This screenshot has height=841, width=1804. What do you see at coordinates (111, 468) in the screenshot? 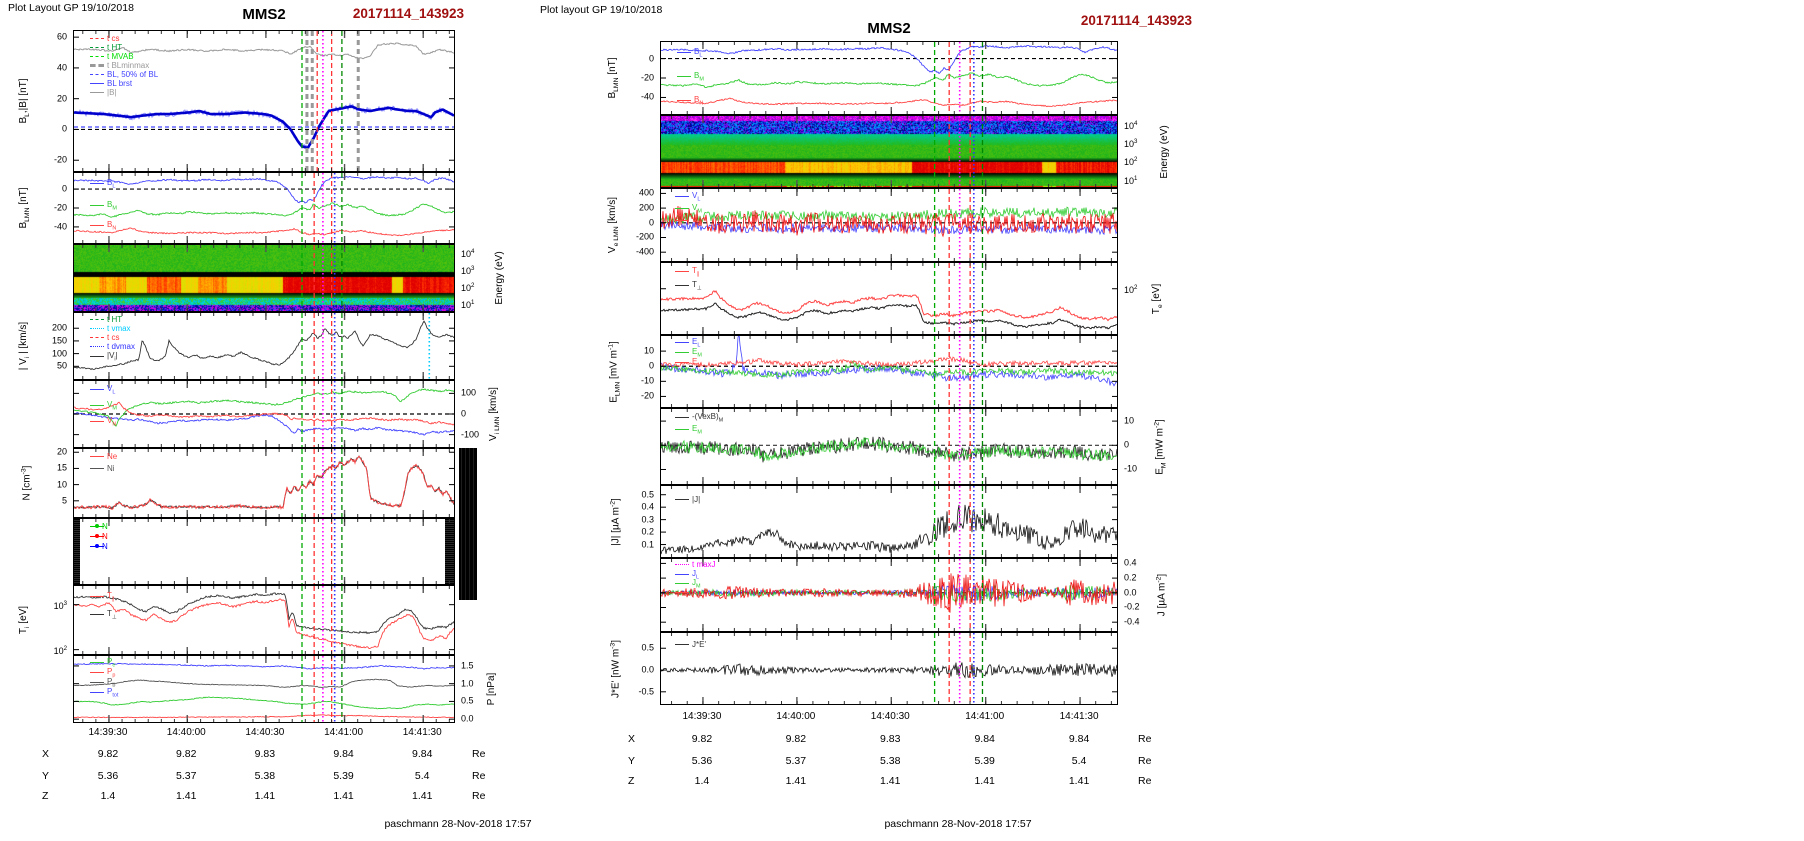
I see `legend-label: Ni` at bounding box center [111, 468].